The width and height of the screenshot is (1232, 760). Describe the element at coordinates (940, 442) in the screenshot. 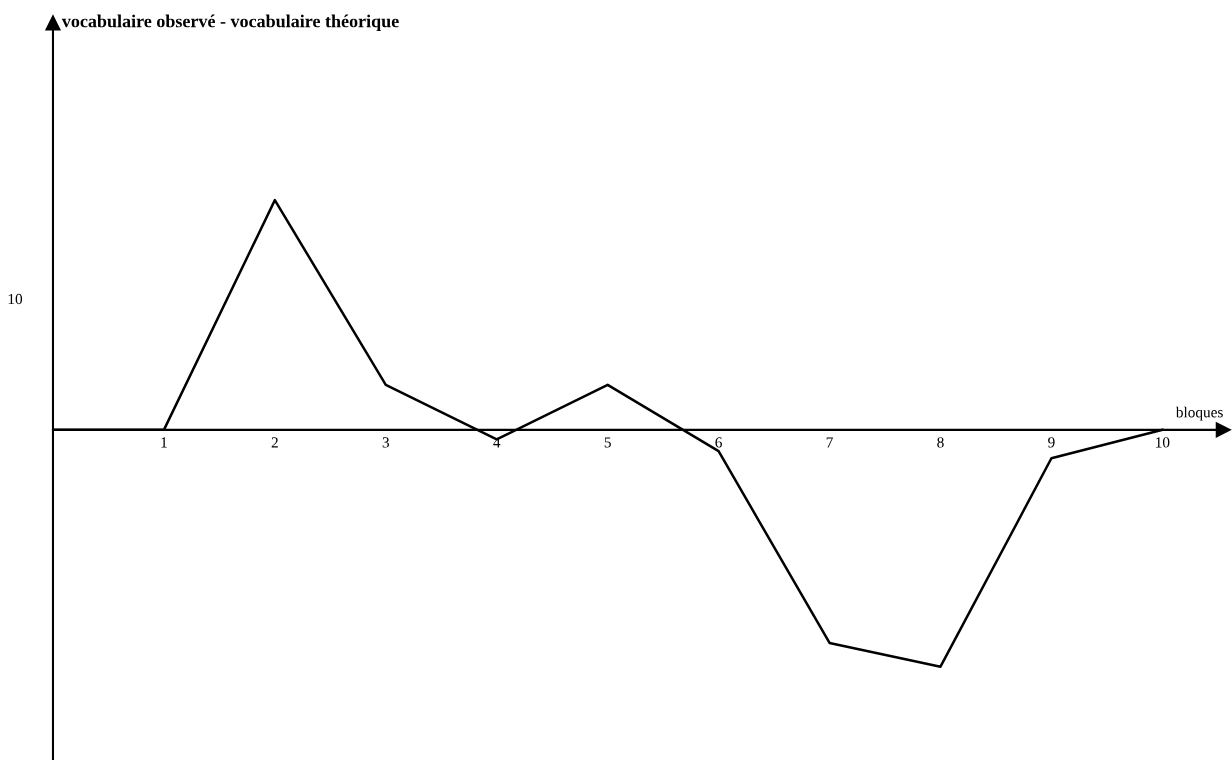

I see `x-tick-label: 8` at that location.